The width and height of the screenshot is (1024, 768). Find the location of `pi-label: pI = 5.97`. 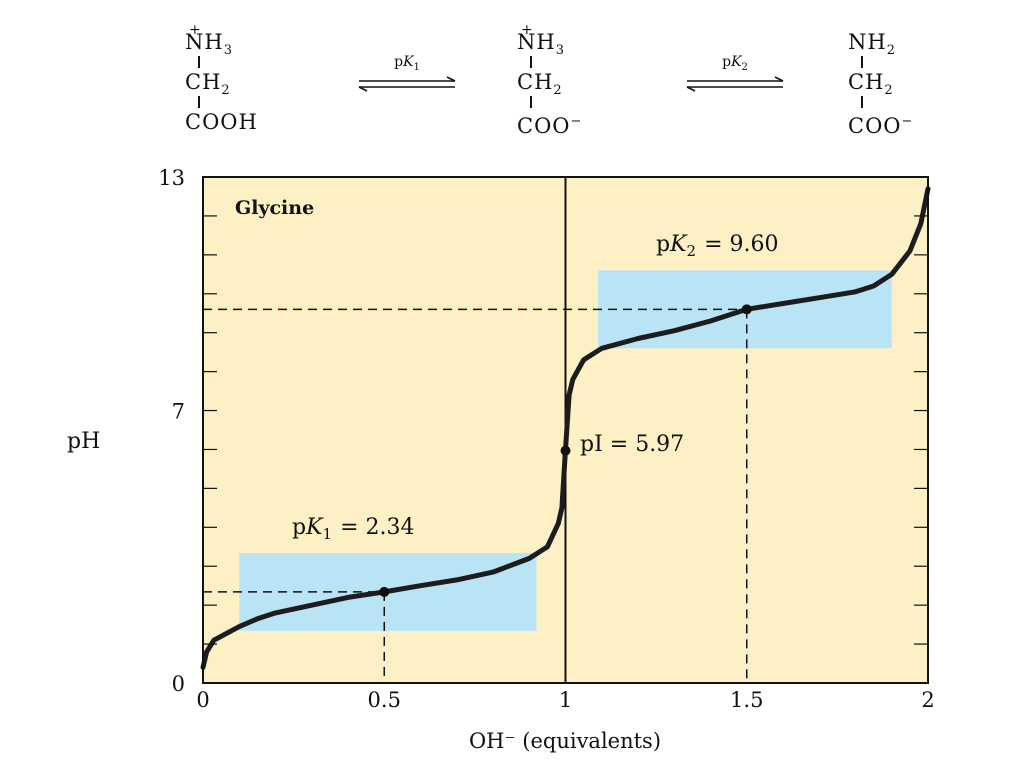

pi-label: pI = 5.97 is located at coordinates (632, 444).